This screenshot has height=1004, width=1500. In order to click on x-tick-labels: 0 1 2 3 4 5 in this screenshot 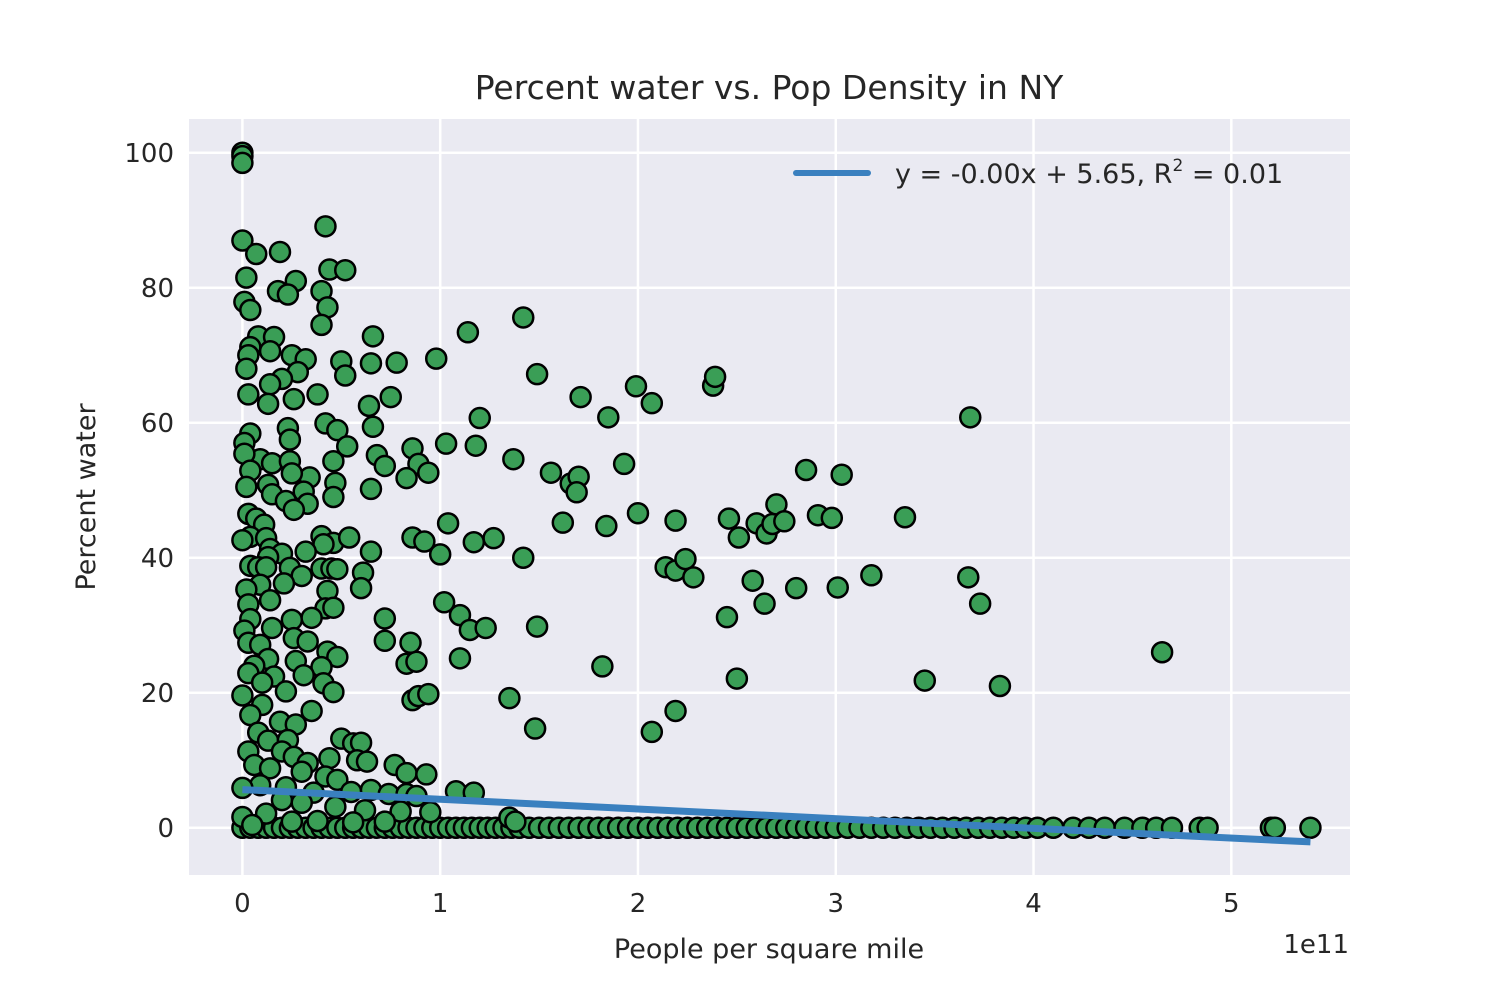, I will do `click(736, 904)`.